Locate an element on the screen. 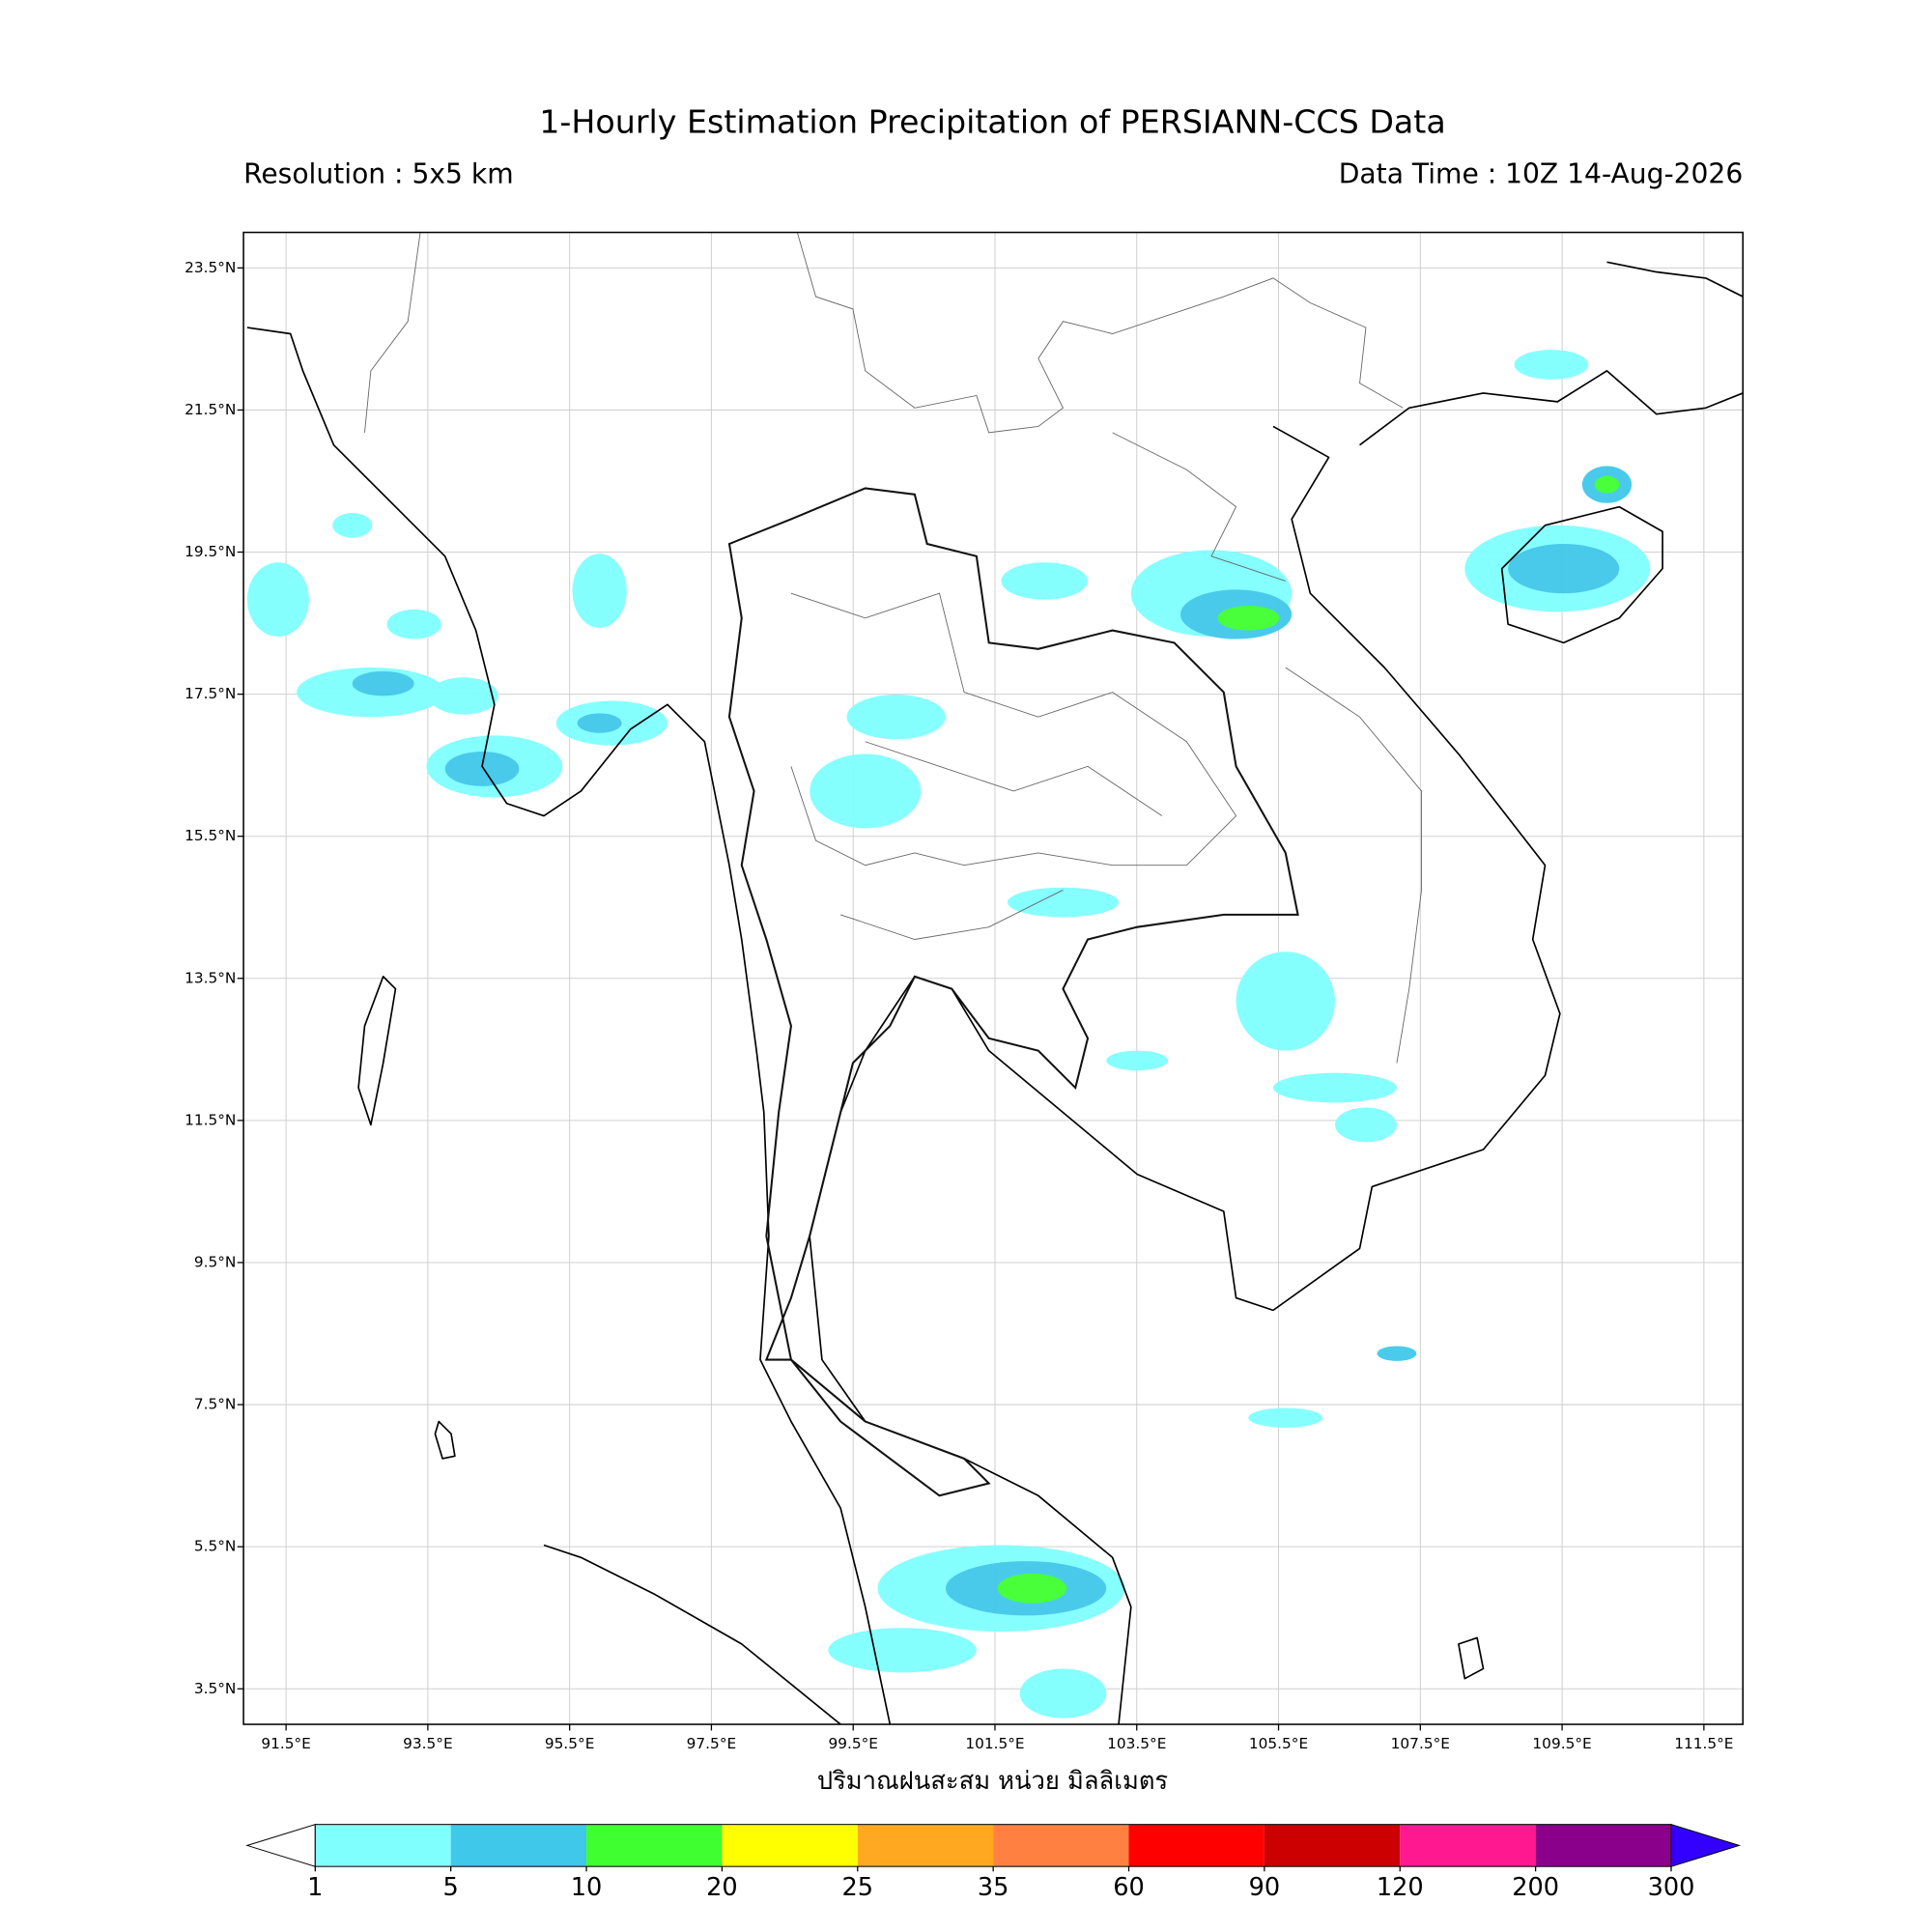 This screenshot has width=1932, height=1932. data-time: Data Time : 10Z 14-Aug-2026 is located at coordinates (1541, 174).